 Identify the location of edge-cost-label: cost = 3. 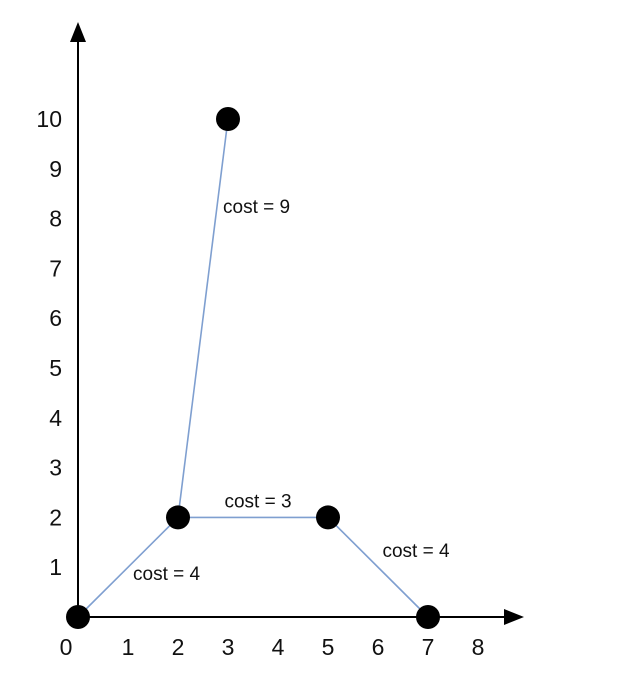
(257, 501).